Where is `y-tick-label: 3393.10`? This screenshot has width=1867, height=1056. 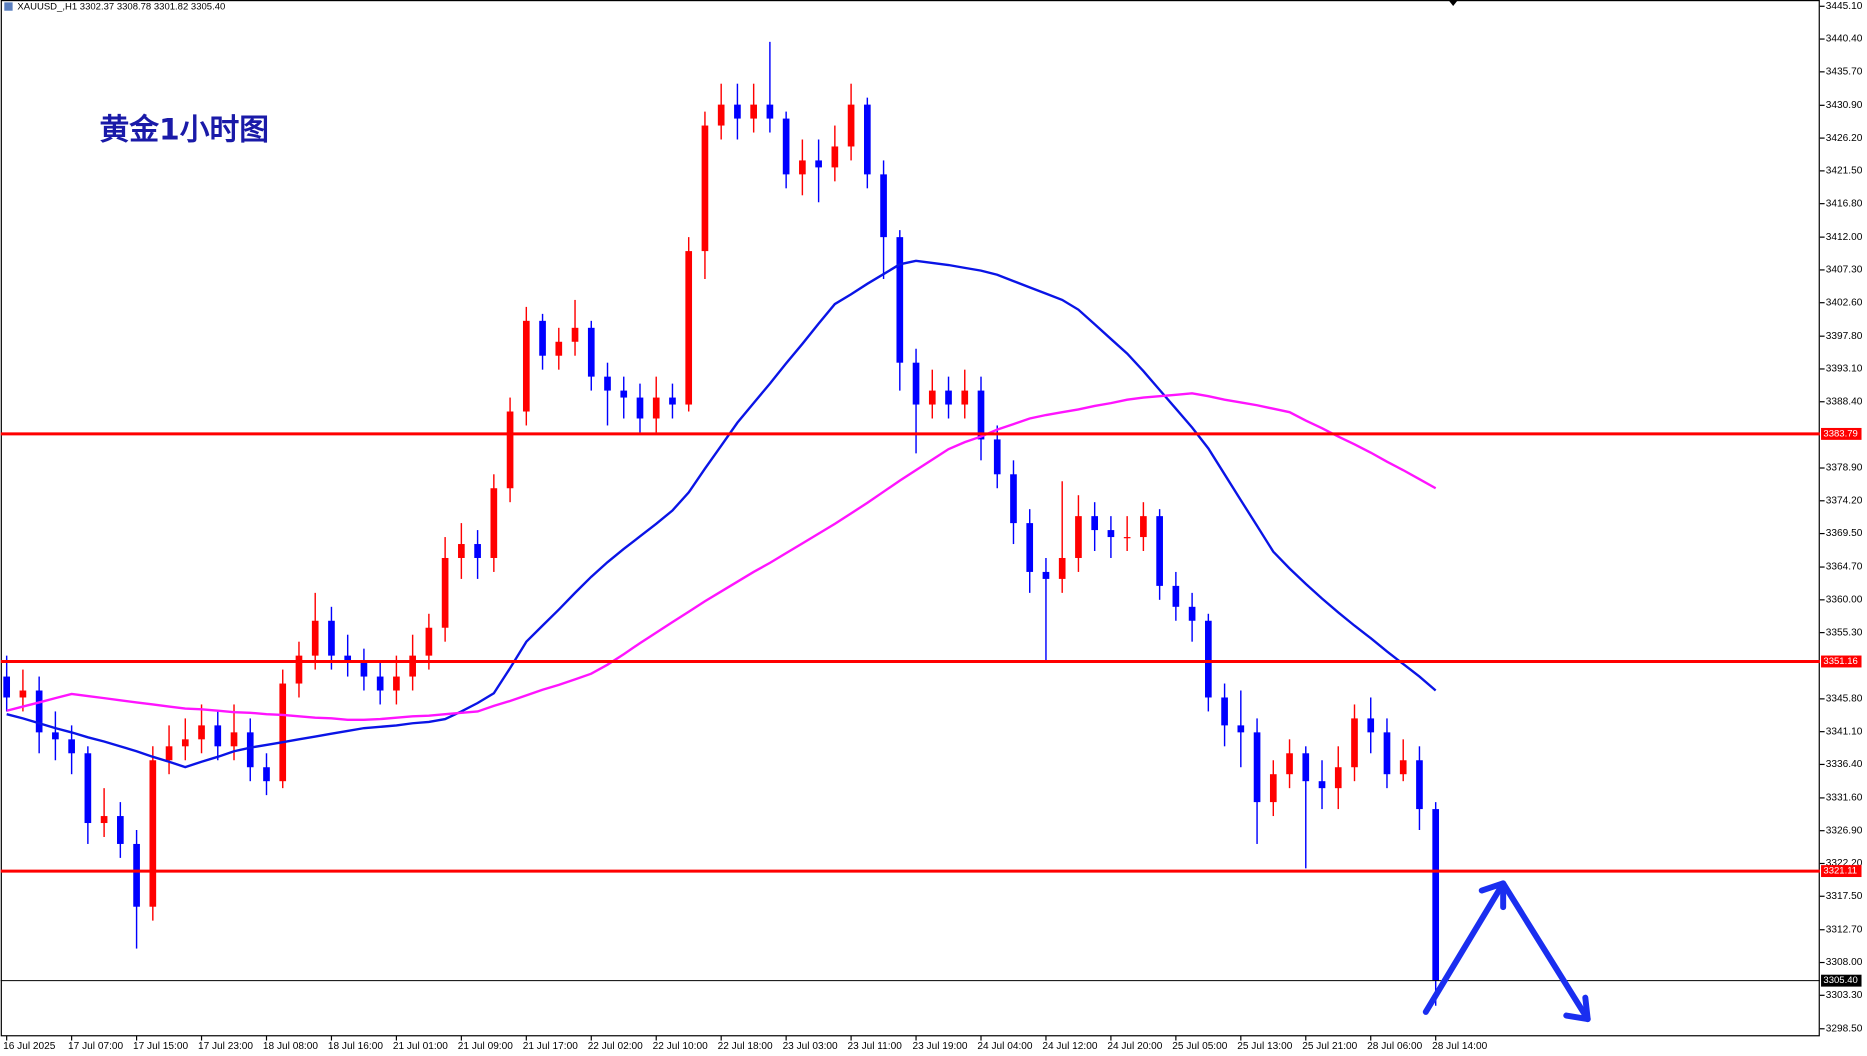
y-tick-label: 3393.10 is located at coordinates (1844, 369).